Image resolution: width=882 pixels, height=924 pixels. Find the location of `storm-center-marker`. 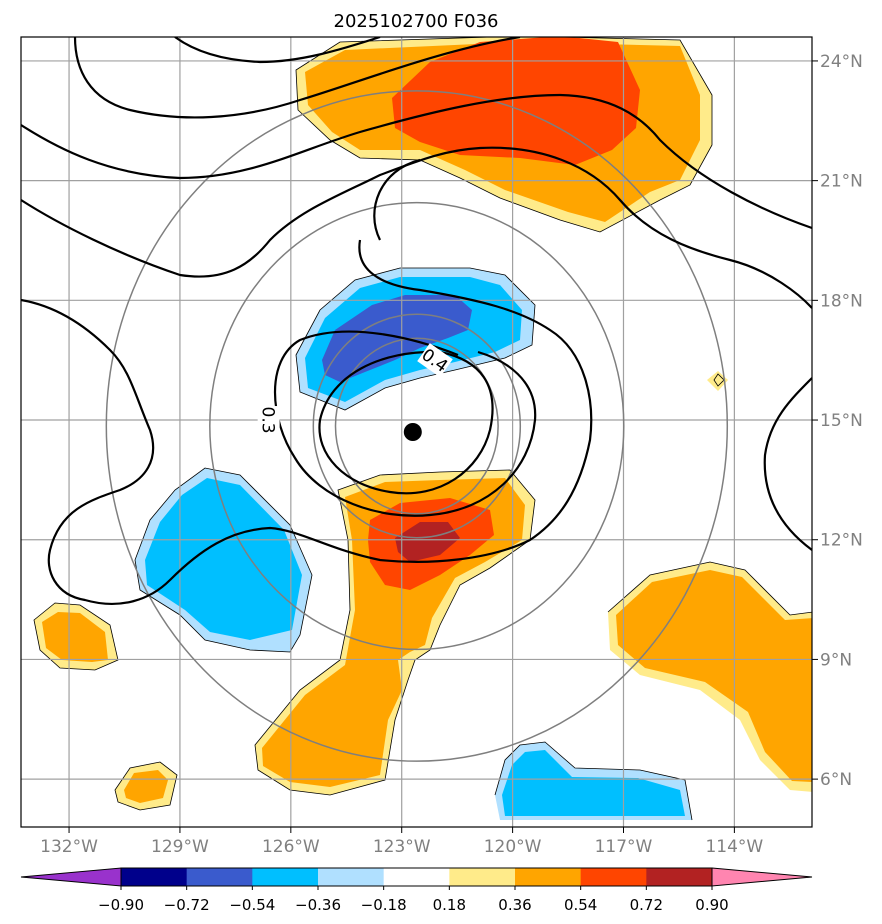

storm-center-marker is located at coordinates (412, 432).